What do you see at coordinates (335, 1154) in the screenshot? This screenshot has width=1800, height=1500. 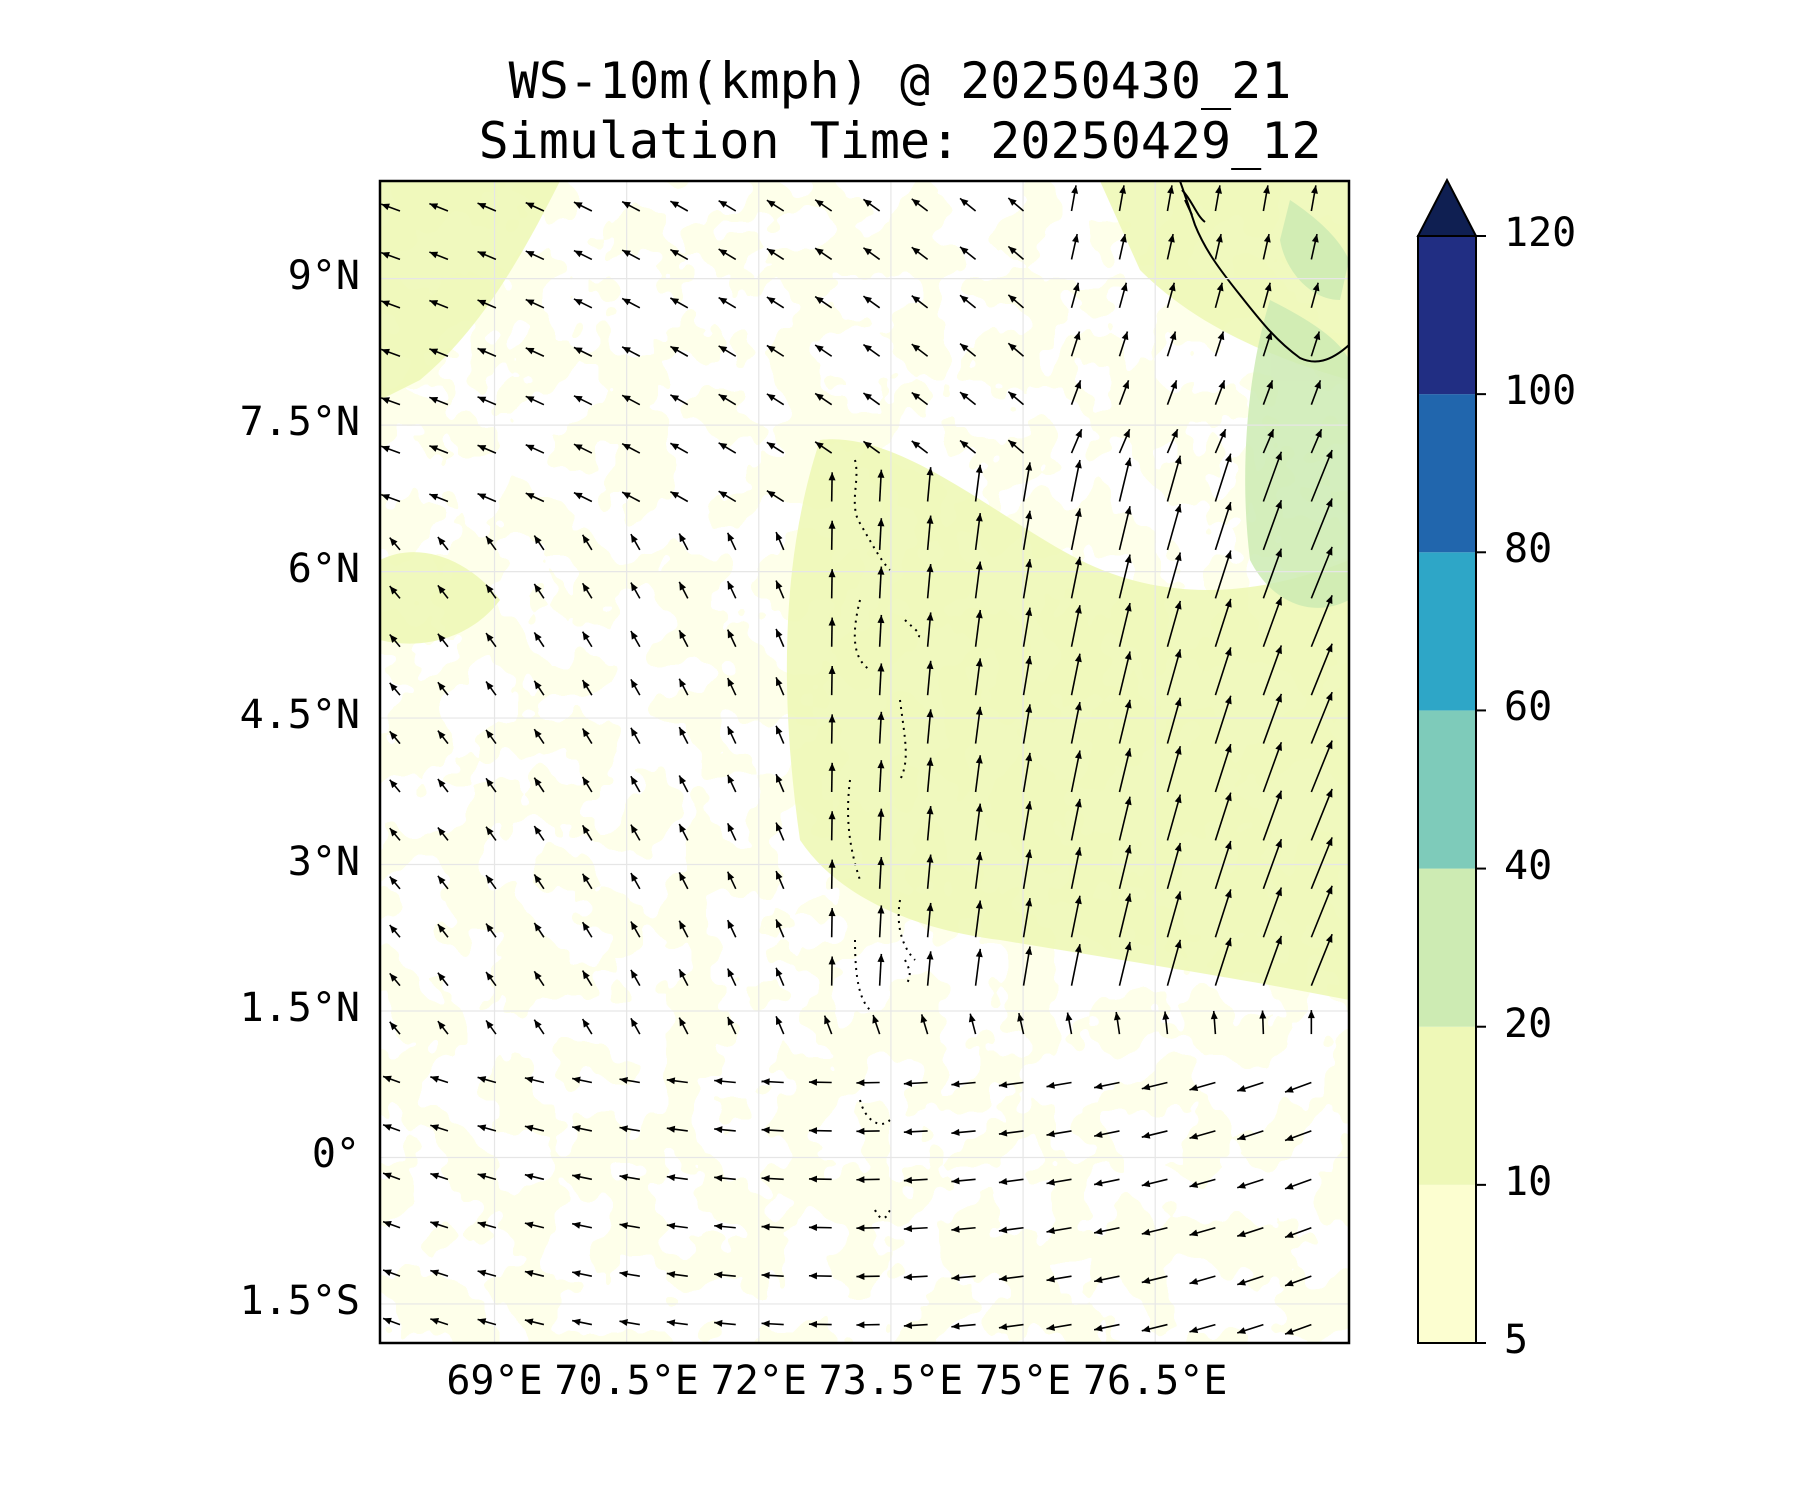 I see `latitude-tick-label: 0°` at bounding box center [335, 1154].